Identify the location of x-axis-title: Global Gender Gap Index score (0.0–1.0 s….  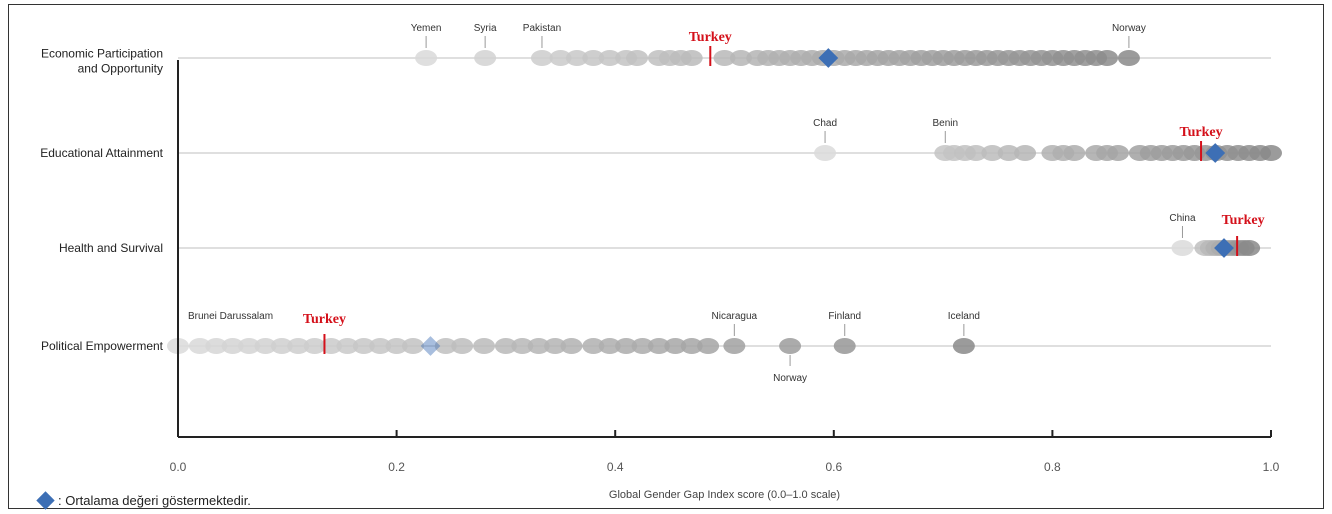
(724, 495).